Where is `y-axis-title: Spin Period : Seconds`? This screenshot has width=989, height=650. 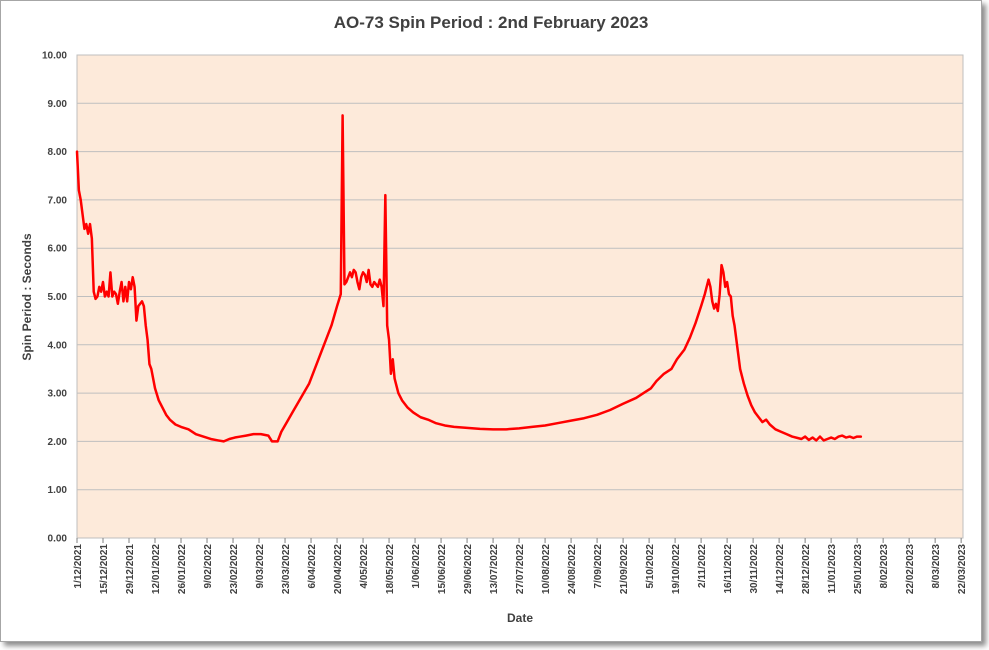 y-axis-title: Spin Period : Seconds is located at coordinates (27, 297).